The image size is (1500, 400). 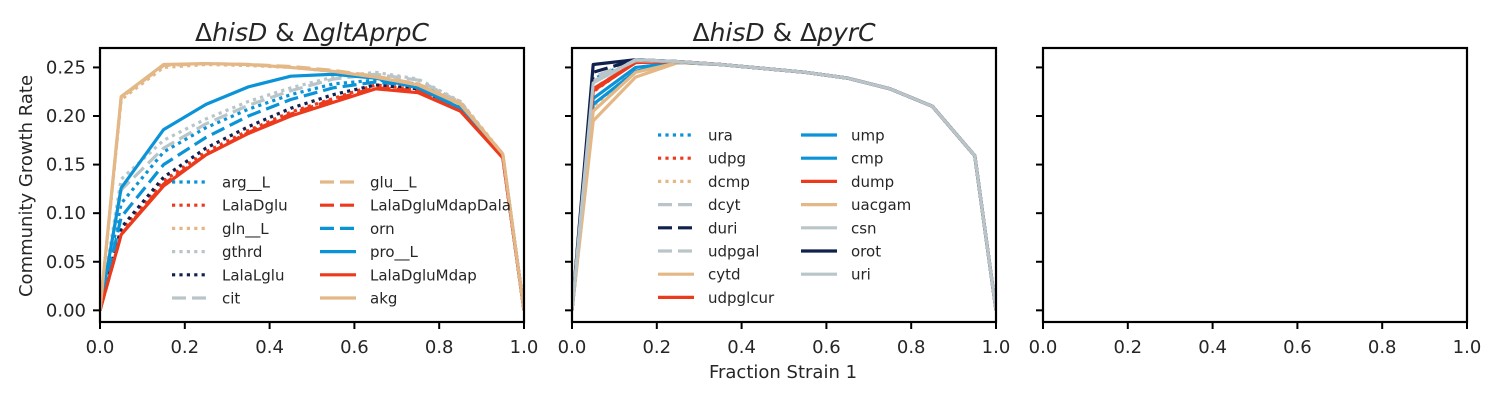 What do you see at coordinates (26, 186) in the screenshot?
I see `y-axis-label: Community Growth Rate` at bounding box center [26, 186].